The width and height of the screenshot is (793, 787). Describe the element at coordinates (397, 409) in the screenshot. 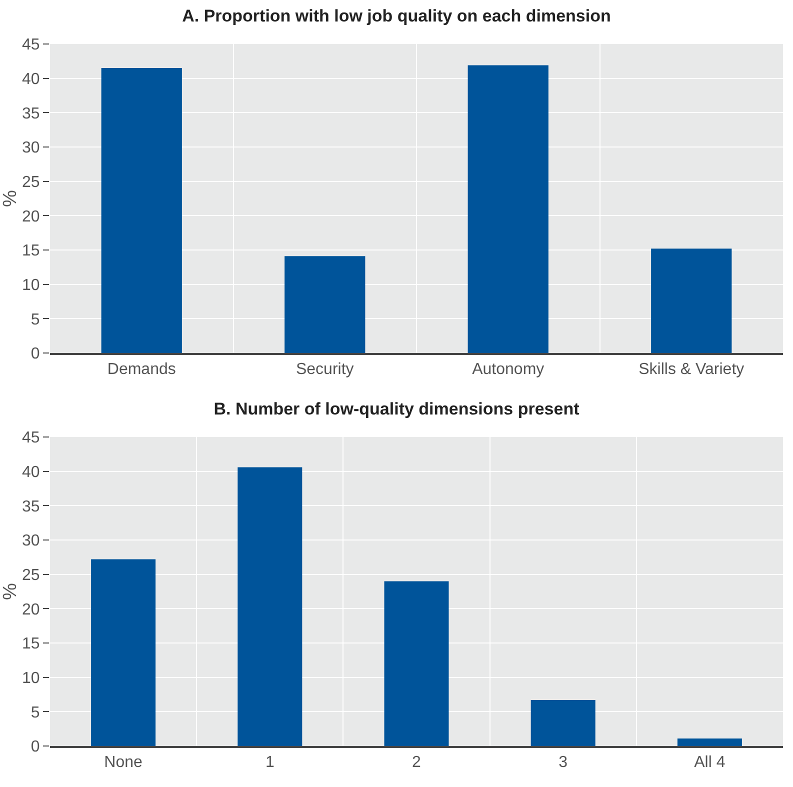

I see `chart-title: B. Number of low-quality dimensions present` at that location.